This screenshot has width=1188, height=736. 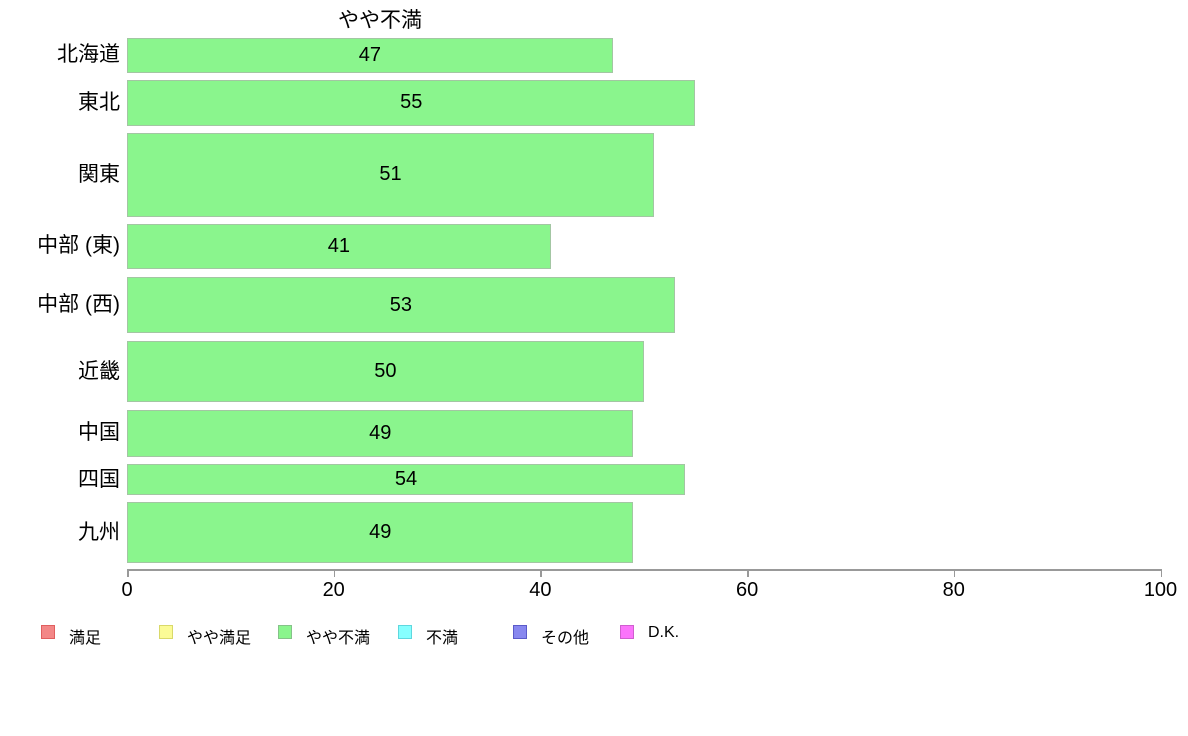 I want to click on chart-title: やや不満, so click(x=380, y=20).